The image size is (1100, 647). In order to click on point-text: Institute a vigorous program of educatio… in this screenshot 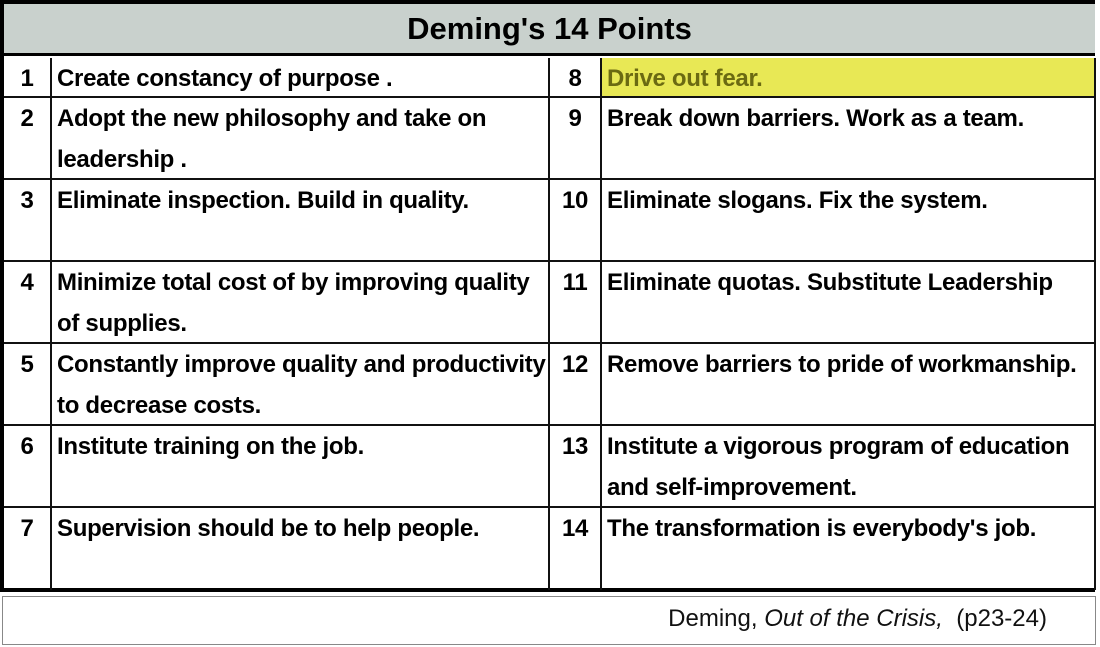, I will do `click(849, 467)`.